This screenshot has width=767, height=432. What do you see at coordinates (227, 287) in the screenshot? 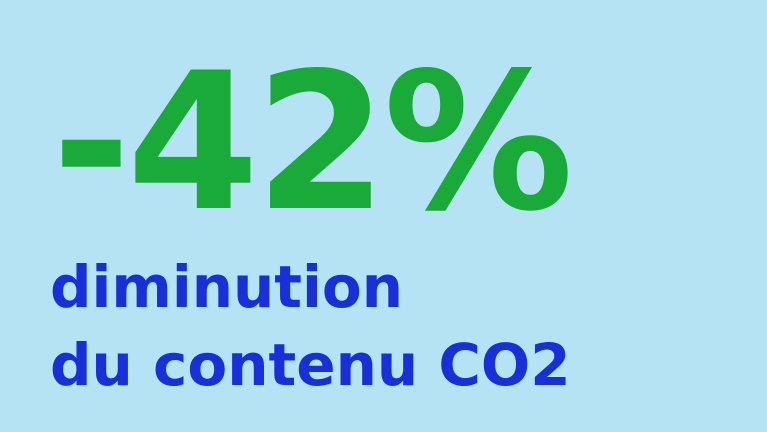
I see `caption-line-1: diminution` at bounding box center [227, 287].